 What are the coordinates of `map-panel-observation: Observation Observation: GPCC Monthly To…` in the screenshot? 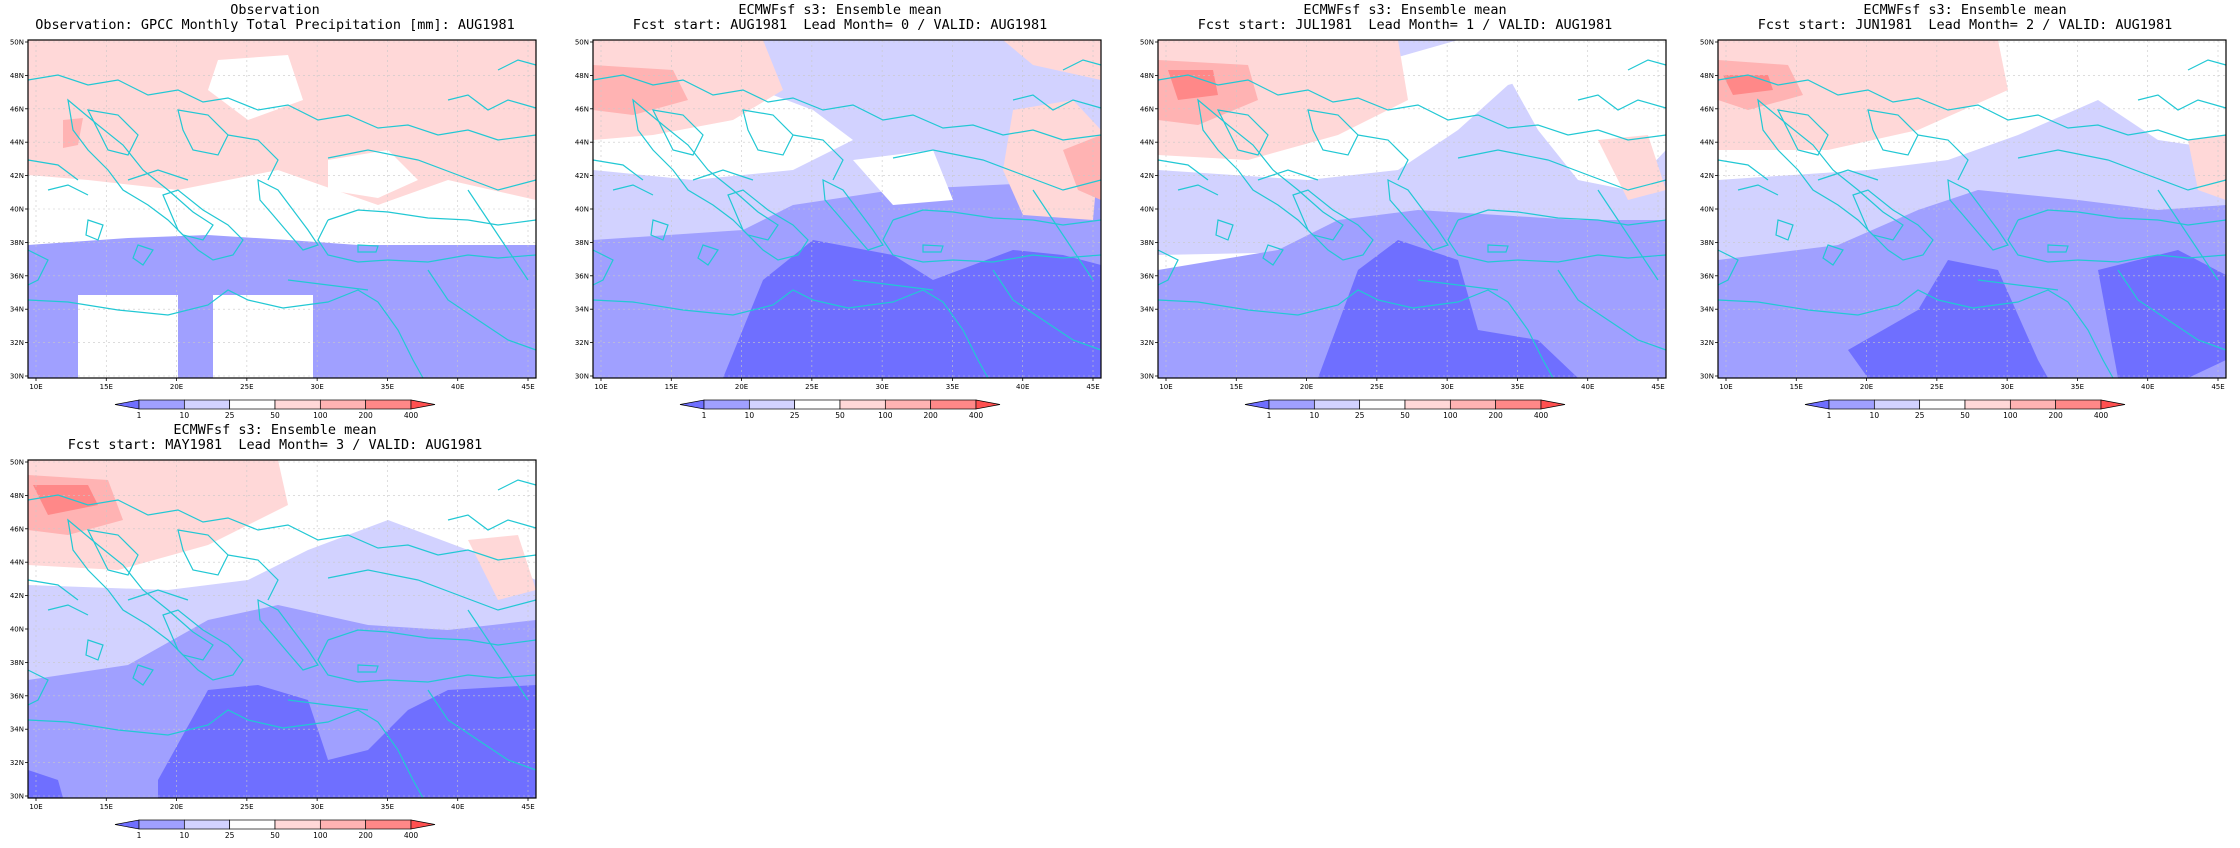 It's located at (275, 210).